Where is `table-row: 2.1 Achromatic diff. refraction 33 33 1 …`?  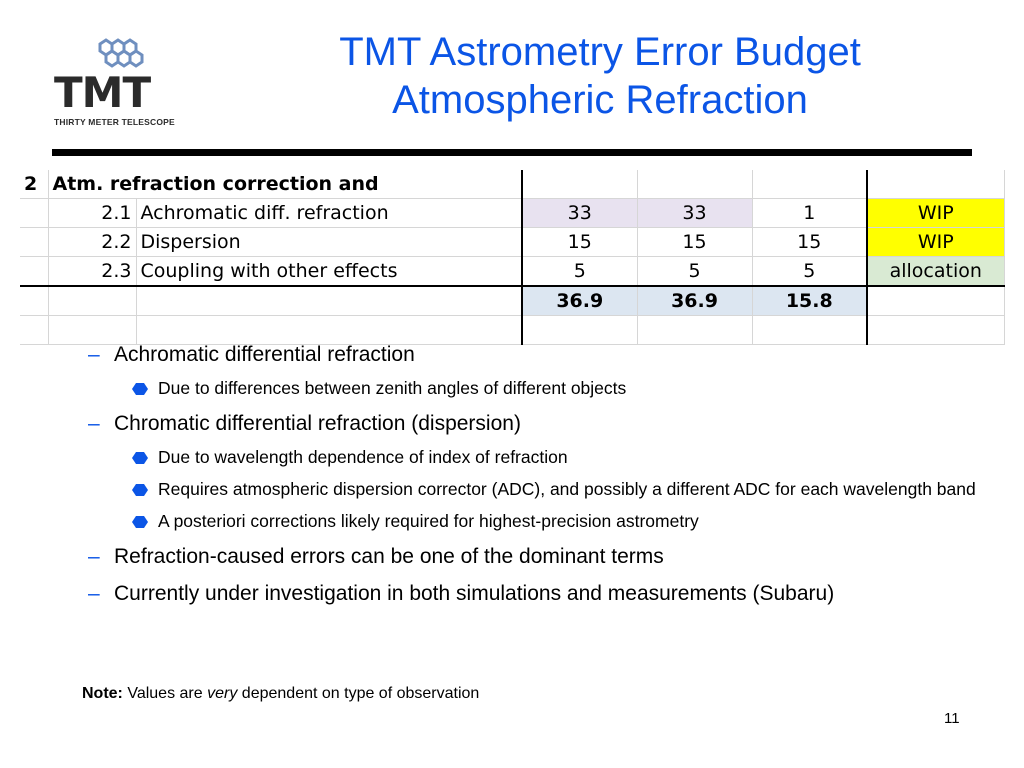
table-row: 2.1 Achromatic diff. refraction 33 33 1 … is located at coordinates (512, 213).